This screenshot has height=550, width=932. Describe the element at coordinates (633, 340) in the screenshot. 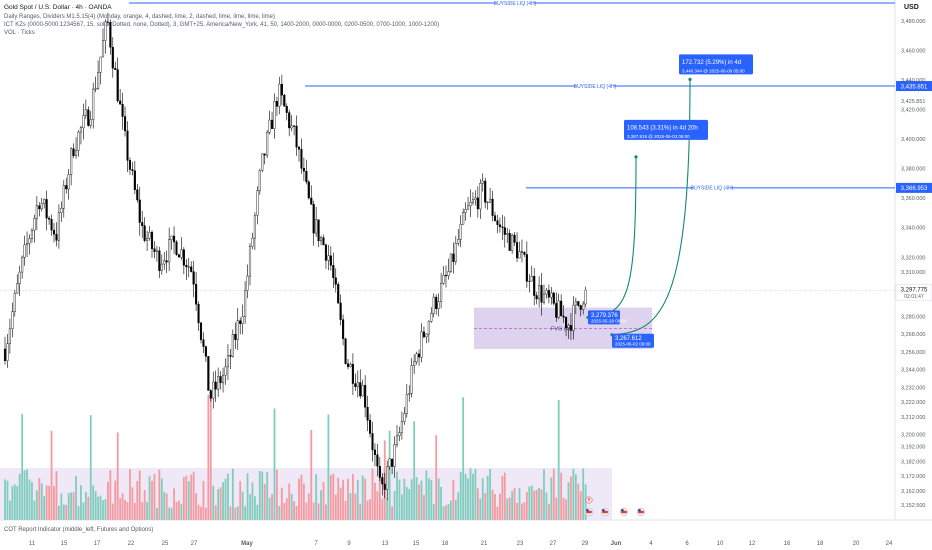

I see `entry-2-box` at that location.